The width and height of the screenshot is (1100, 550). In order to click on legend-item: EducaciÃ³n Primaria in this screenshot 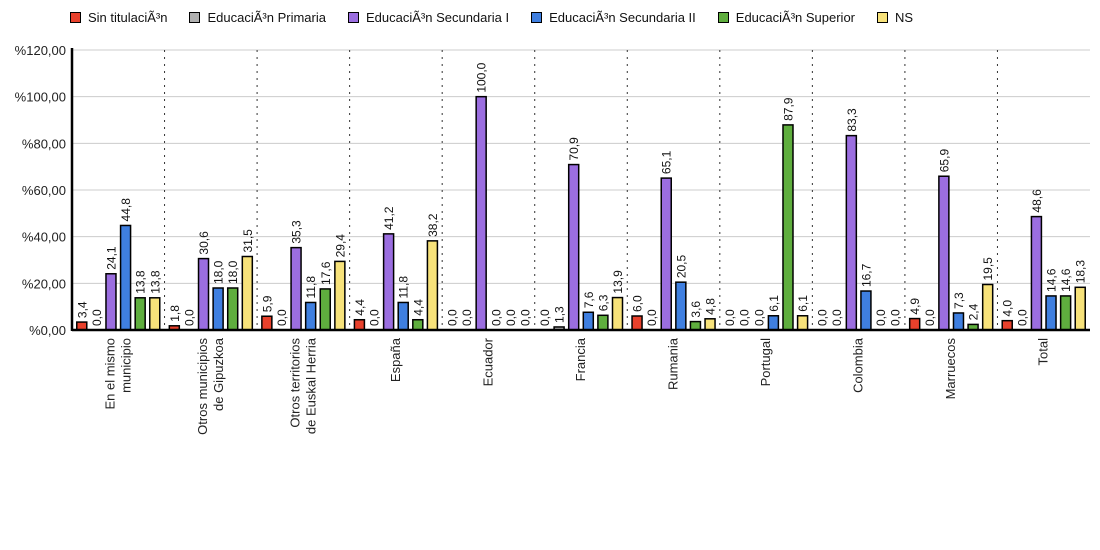, I will do `click(257, 17)`.